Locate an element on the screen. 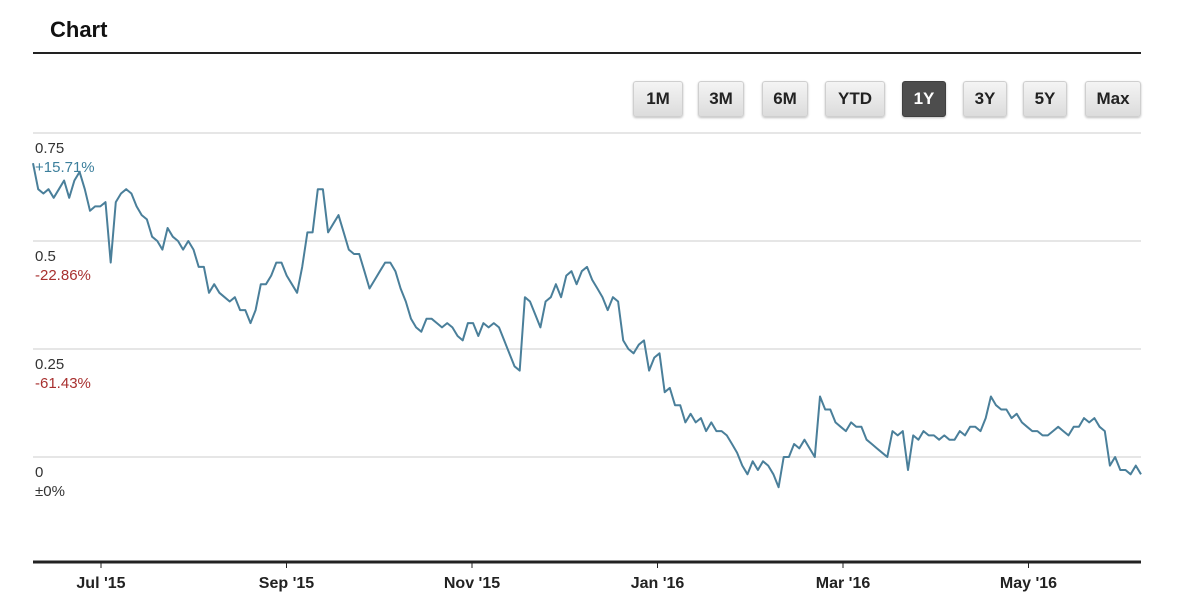  y-tick-label: 0.25 is located at coordinates (49, 364).